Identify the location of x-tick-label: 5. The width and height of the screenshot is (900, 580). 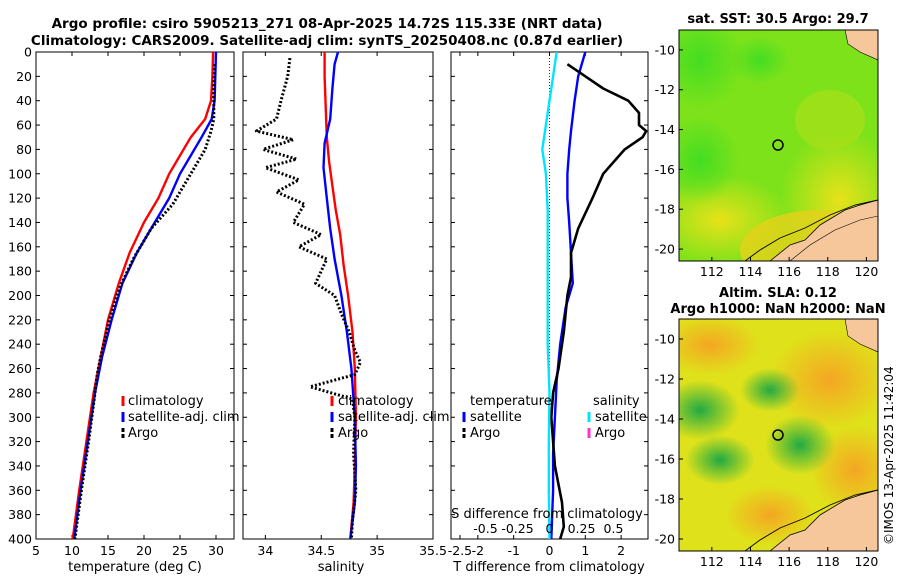
(36, 550).